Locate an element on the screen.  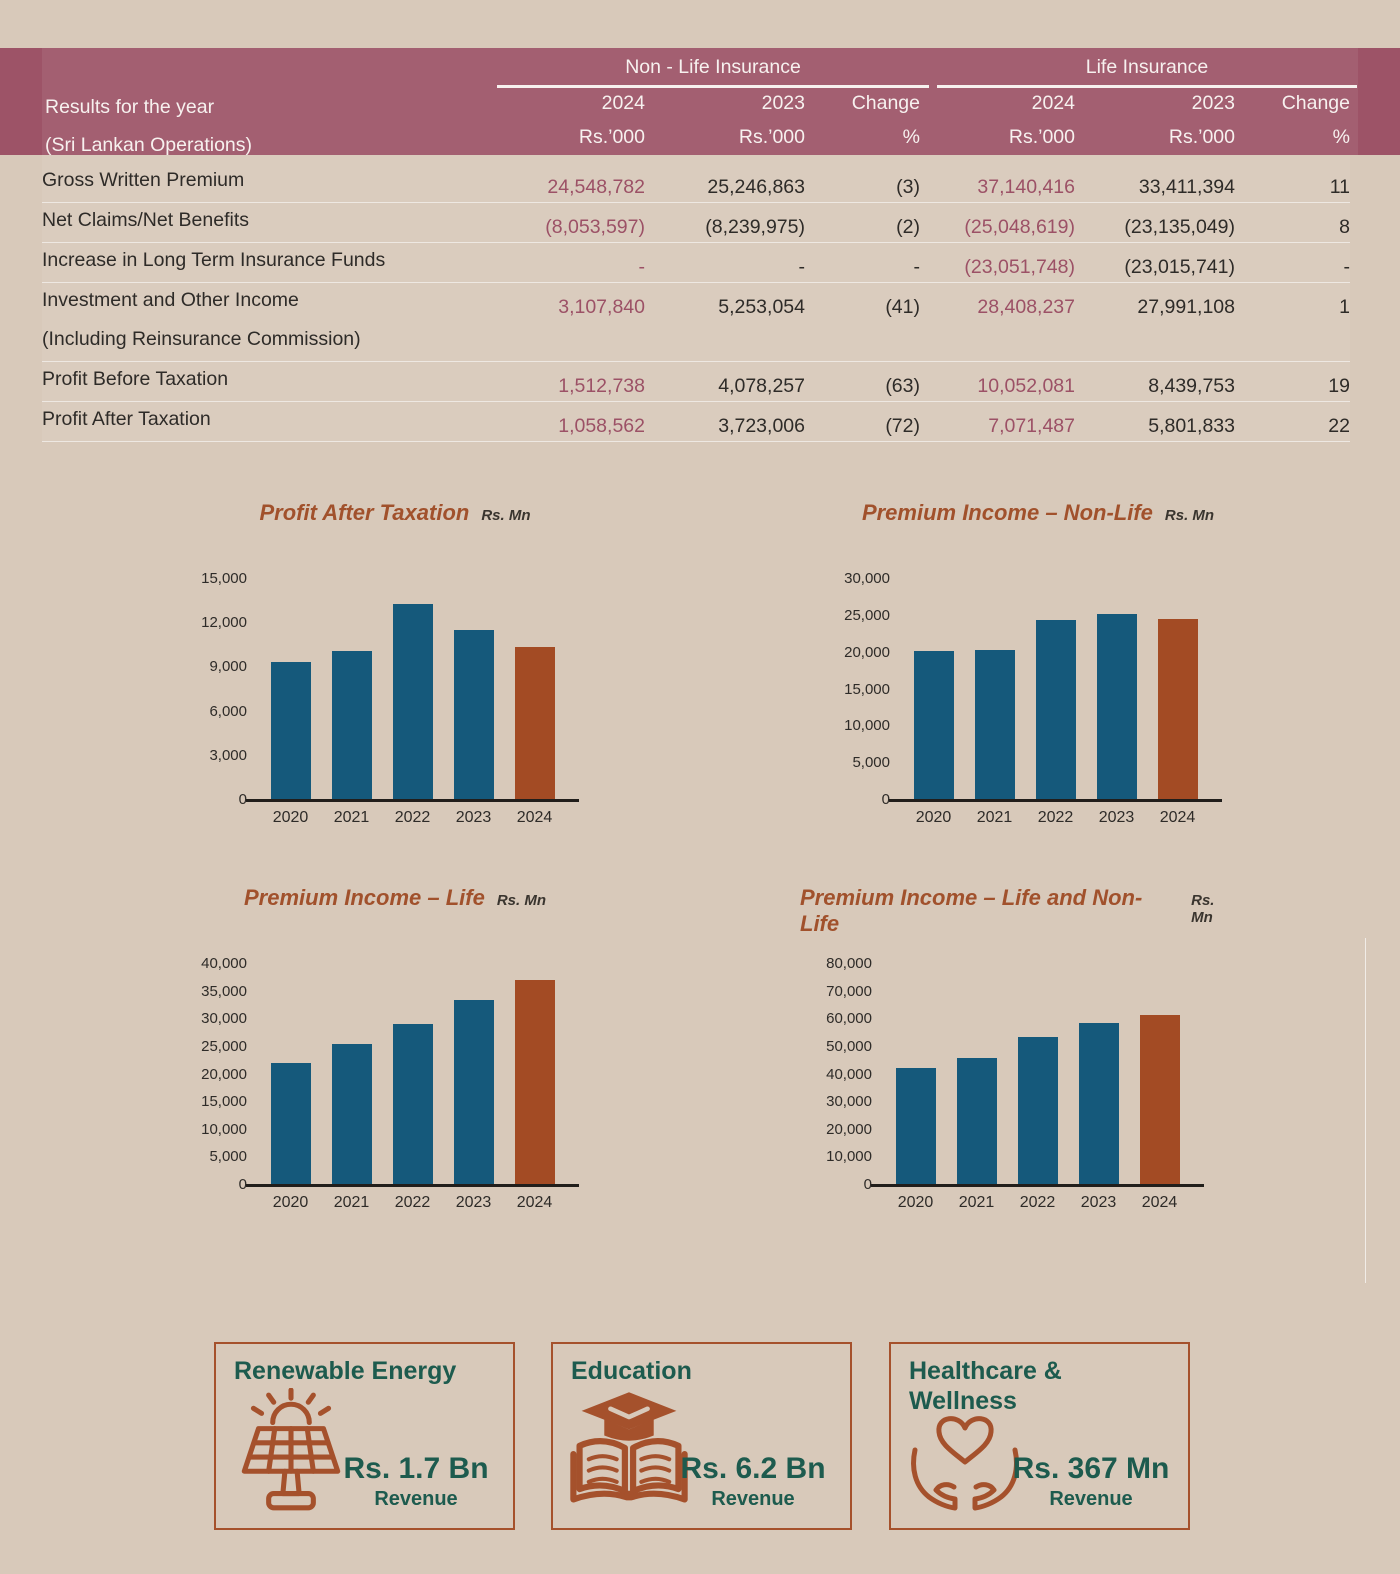
group-header-life: Life Insurance is located at coordinates (1147, 67).